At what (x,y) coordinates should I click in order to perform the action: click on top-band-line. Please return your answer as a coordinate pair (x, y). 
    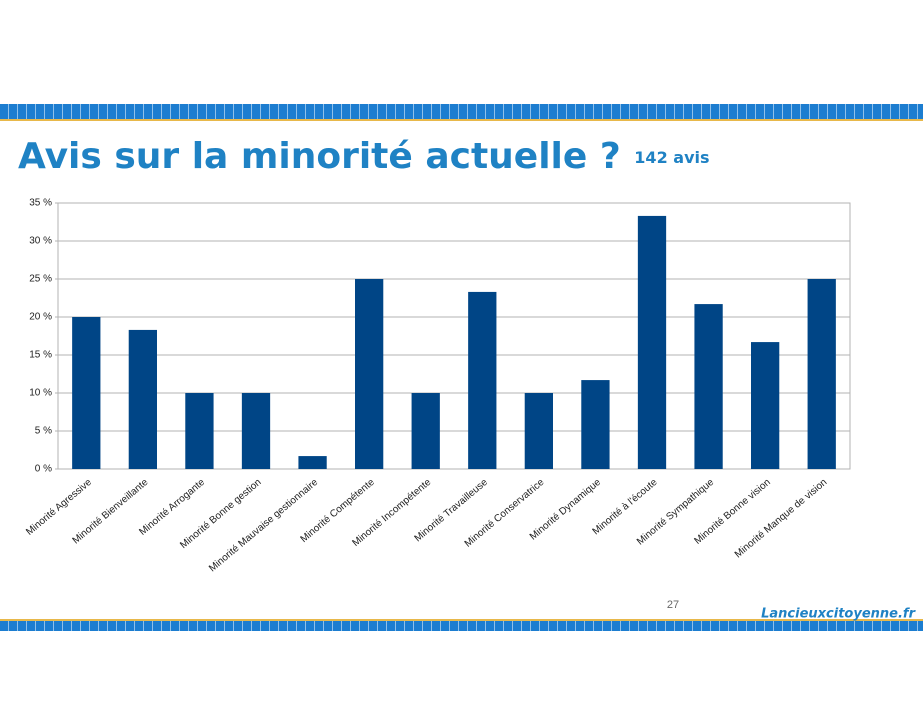
    Looking at the image, I should click on (461, 120).